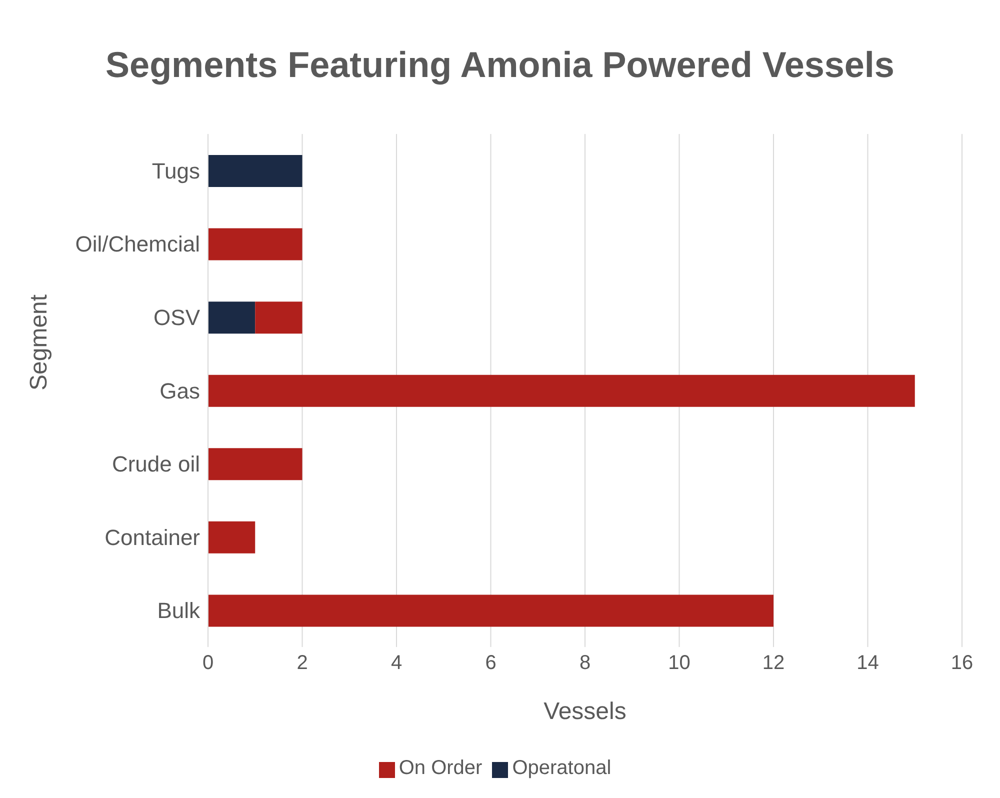  I want to click on y-tick-label: OSV, so click(177, 317).